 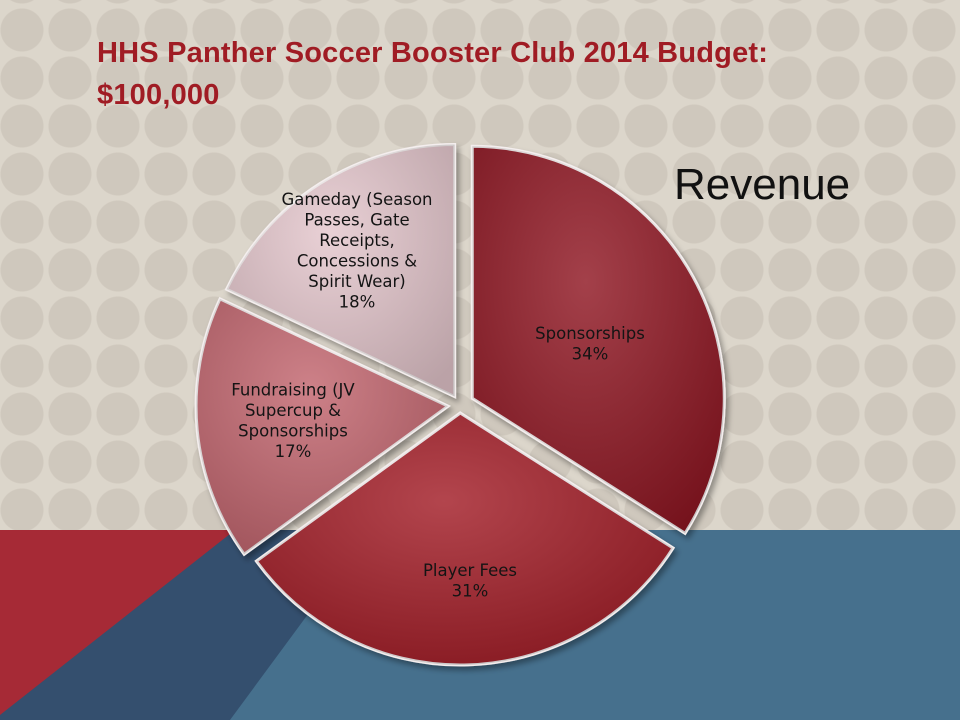 What do you see at coordinates (356, 240) in the screenshot?
I see `slice-label-line: Receipts,` at bounding box center [356, 240].